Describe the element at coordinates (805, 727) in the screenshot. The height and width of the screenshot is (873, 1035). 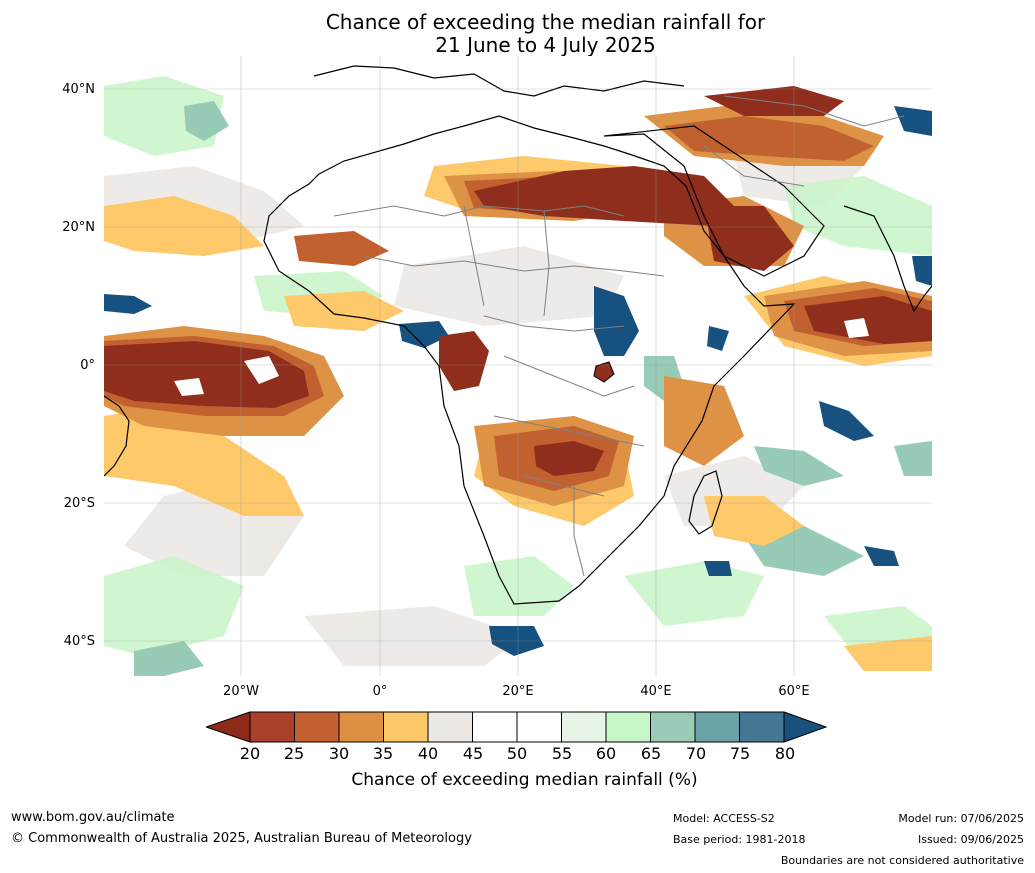
I see `colorbar-extend-high` at that location.